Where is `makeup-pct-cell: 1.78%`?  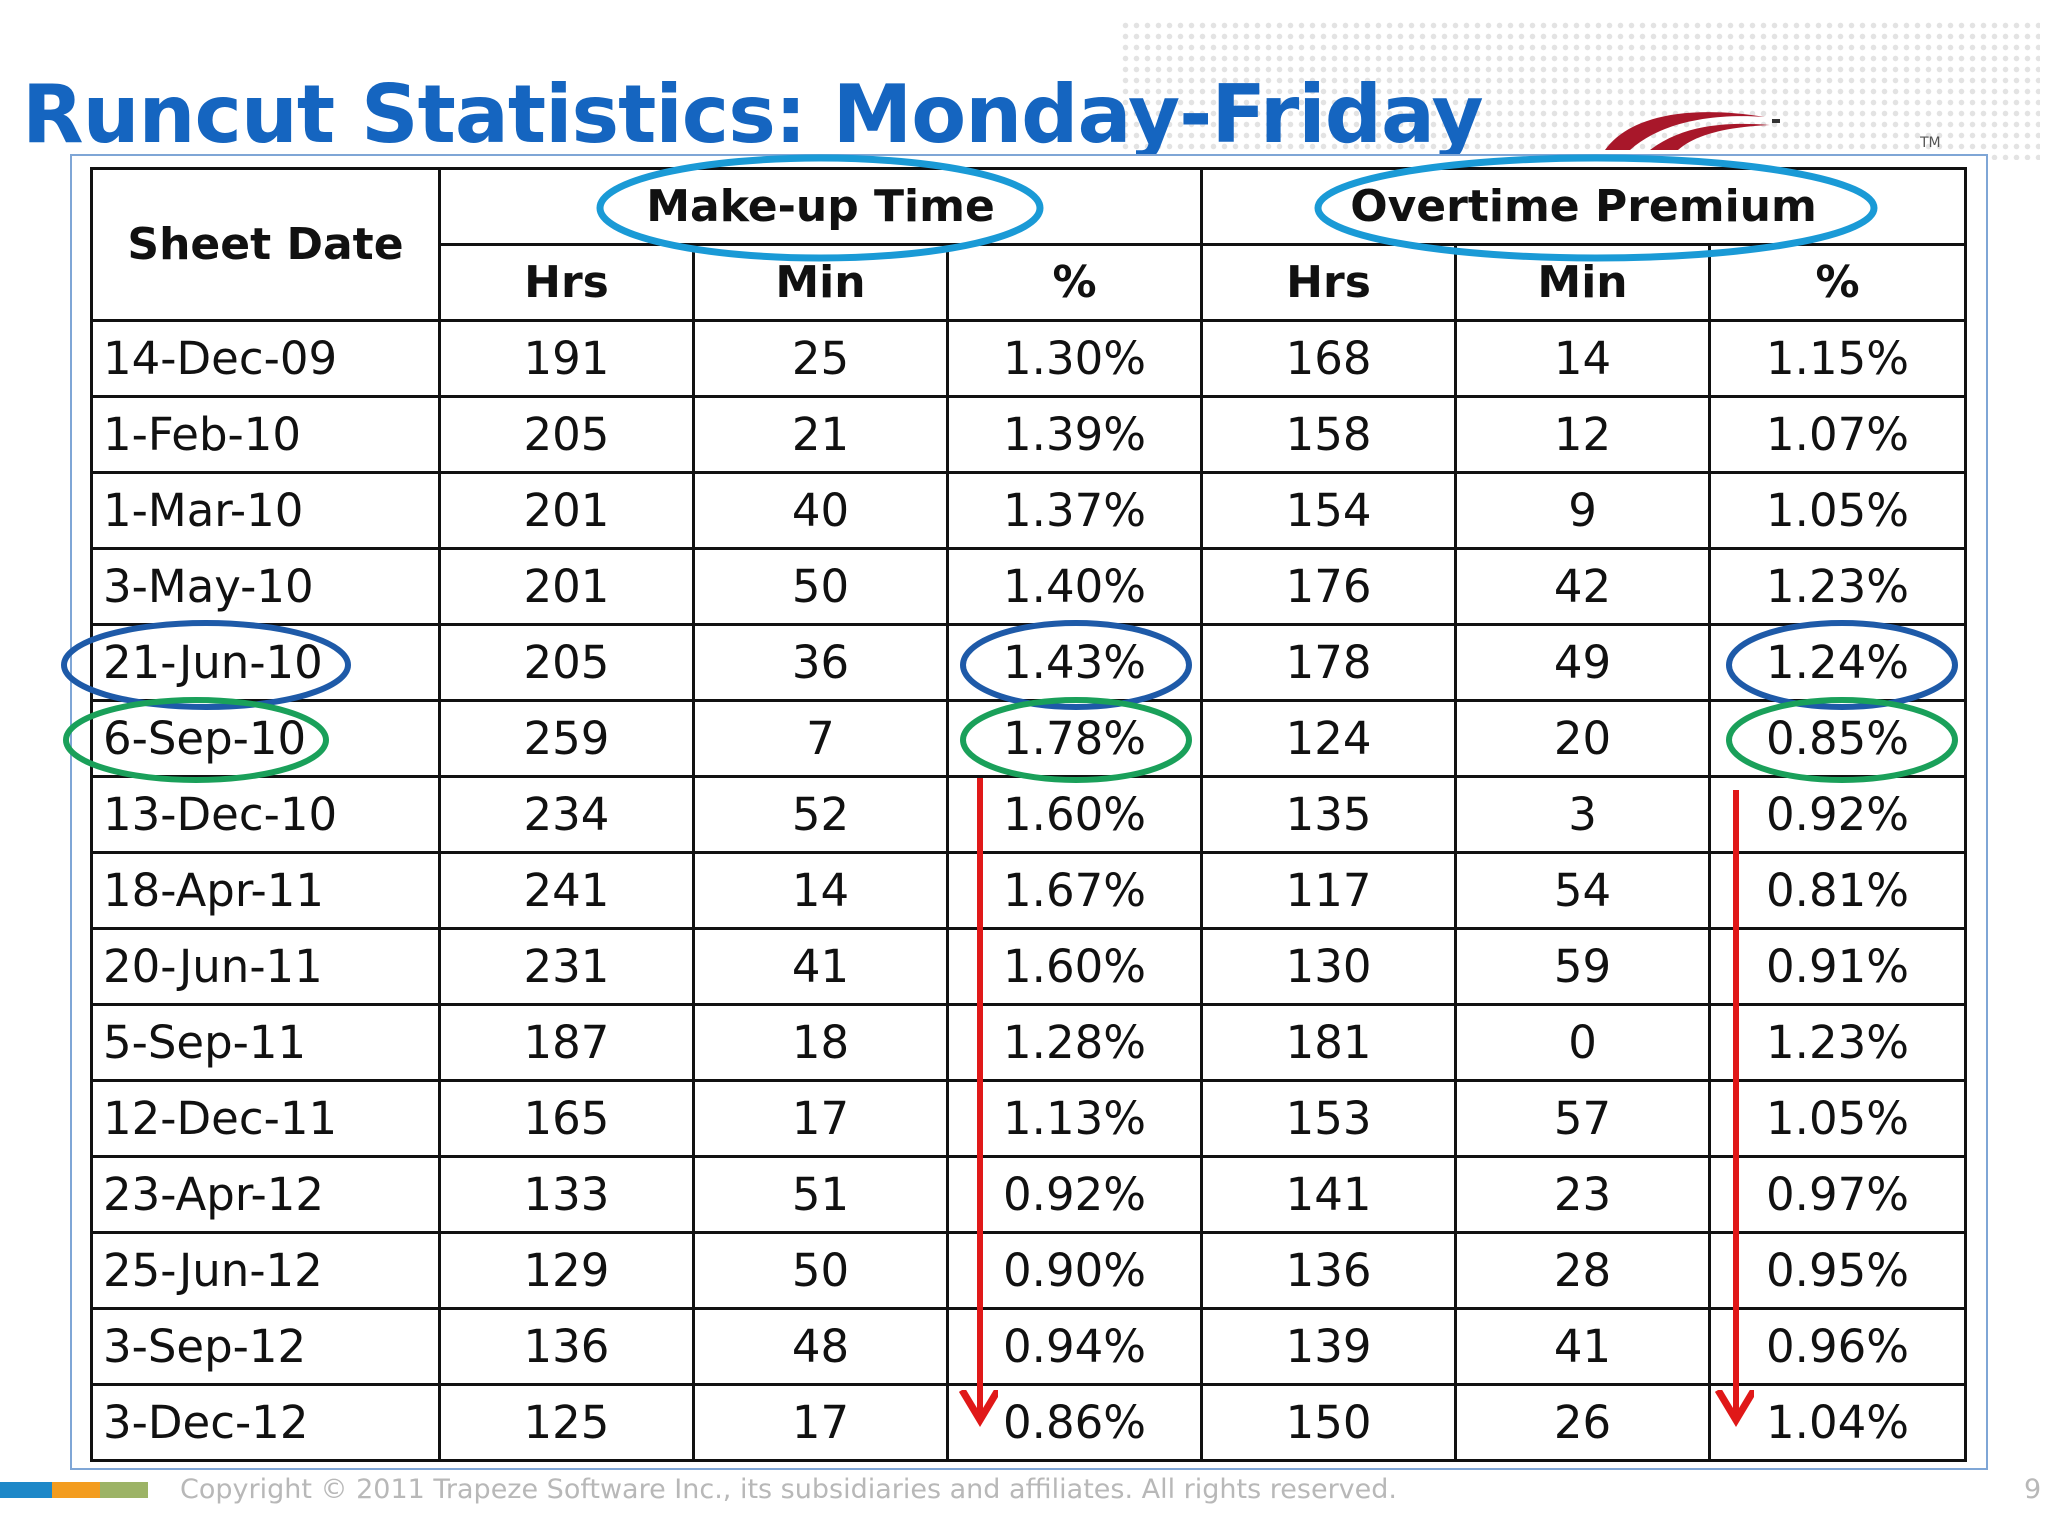 makeup-pct-cell: 1.78% is located at coordinates (1074, 738).